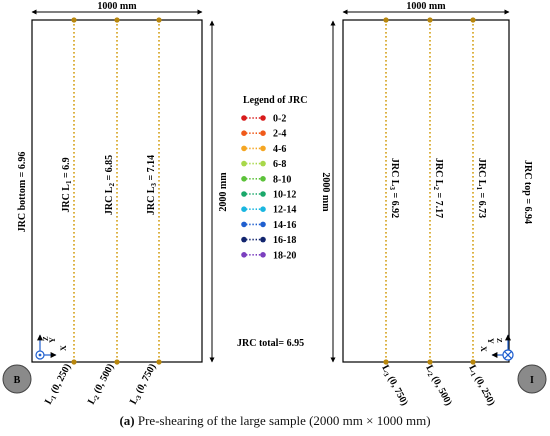  I want to click on left-axis-x: X, so click(63, 348).